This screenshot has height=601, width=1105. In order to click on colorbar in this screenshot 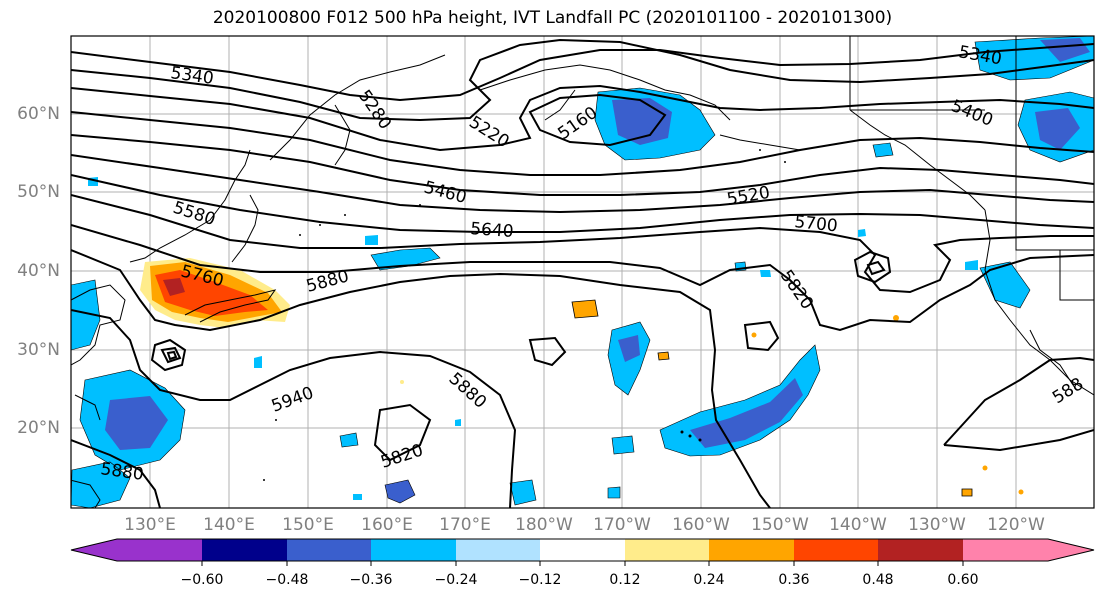, I will do `click(582, 552)`.